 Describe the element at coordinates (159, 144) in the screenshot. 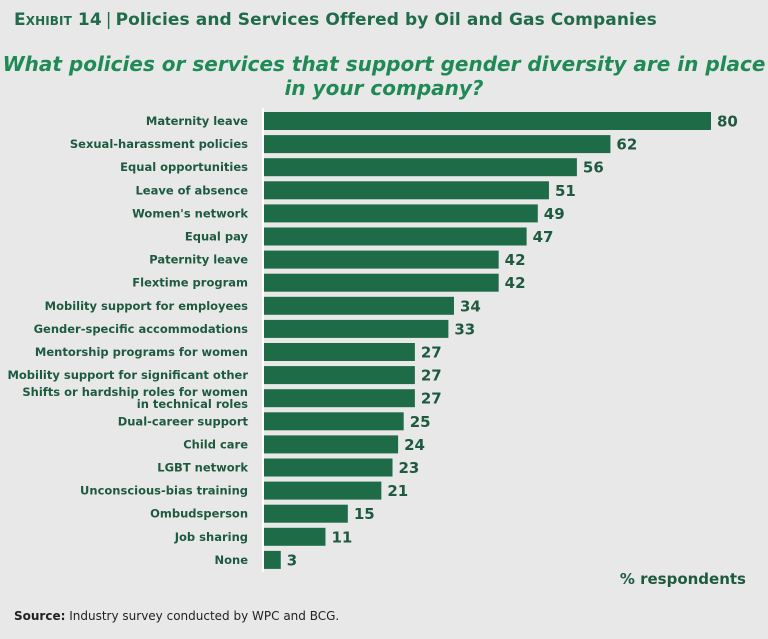

I see `category-label: Sexual-harassment policies` at that location.